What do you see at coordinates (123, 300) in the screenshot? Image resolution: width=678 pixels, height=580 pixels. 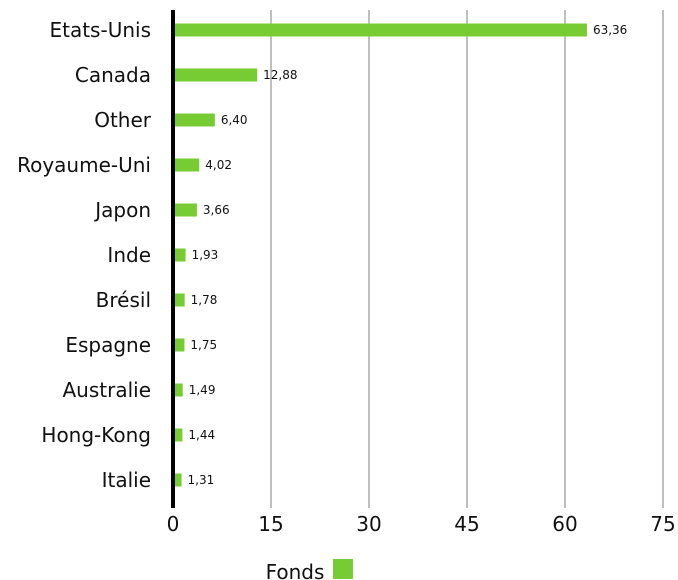 I see `category-label: Brésil` at bounding box center [123, 300].